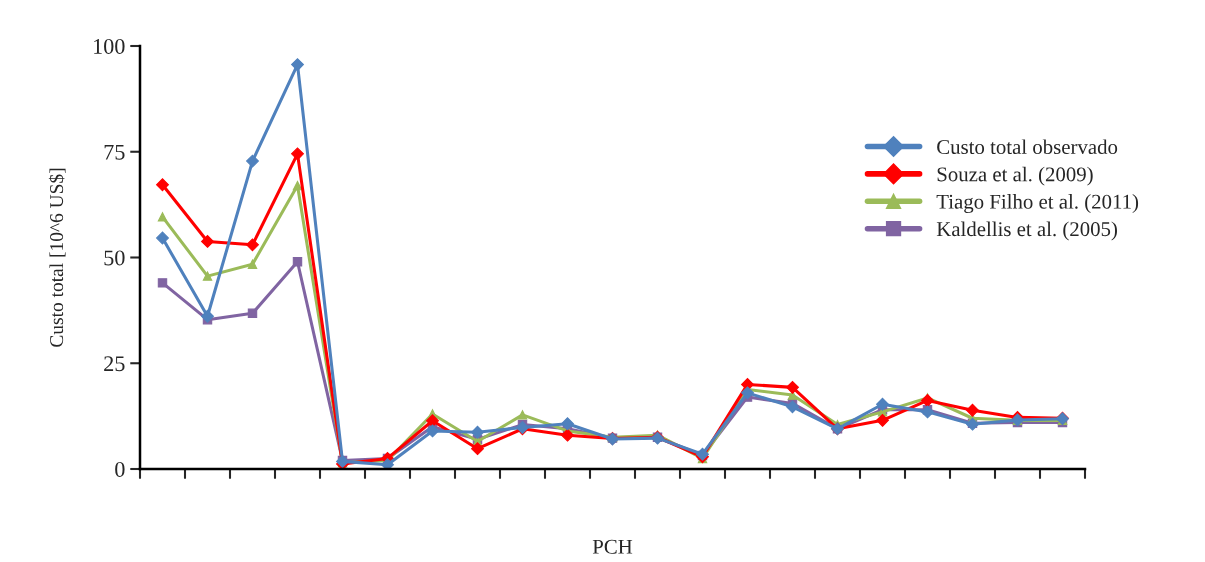 The width and height of the screenshot is (1205, 562). I want to click on y-tick-label: 25, so click(114, 364).